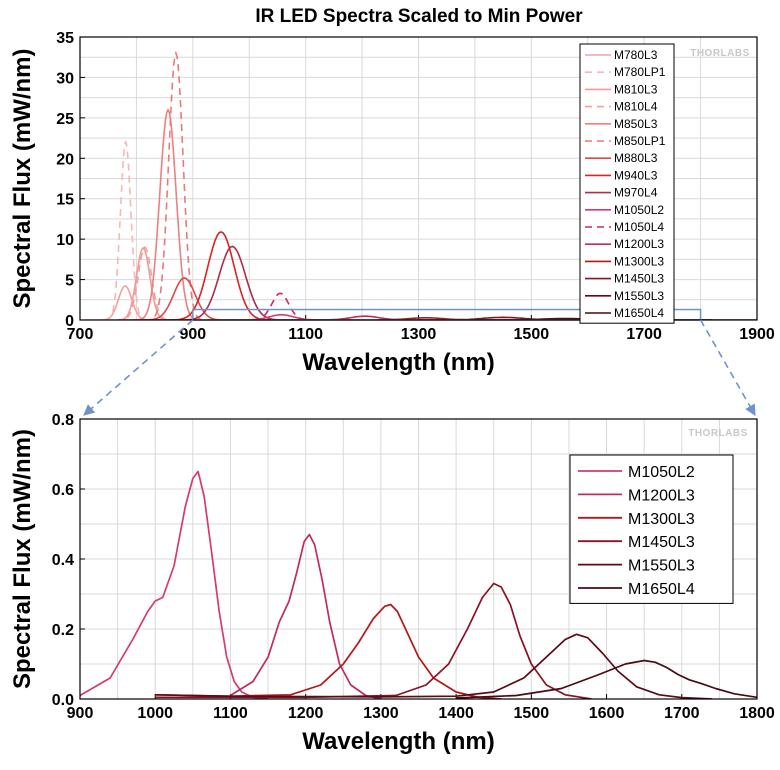 This screenshot has height=770, width=780. What do you see at coordinates (727, 367) in the screenshot?
I see `zoom-connector-right` at bounding box center [727, 367].